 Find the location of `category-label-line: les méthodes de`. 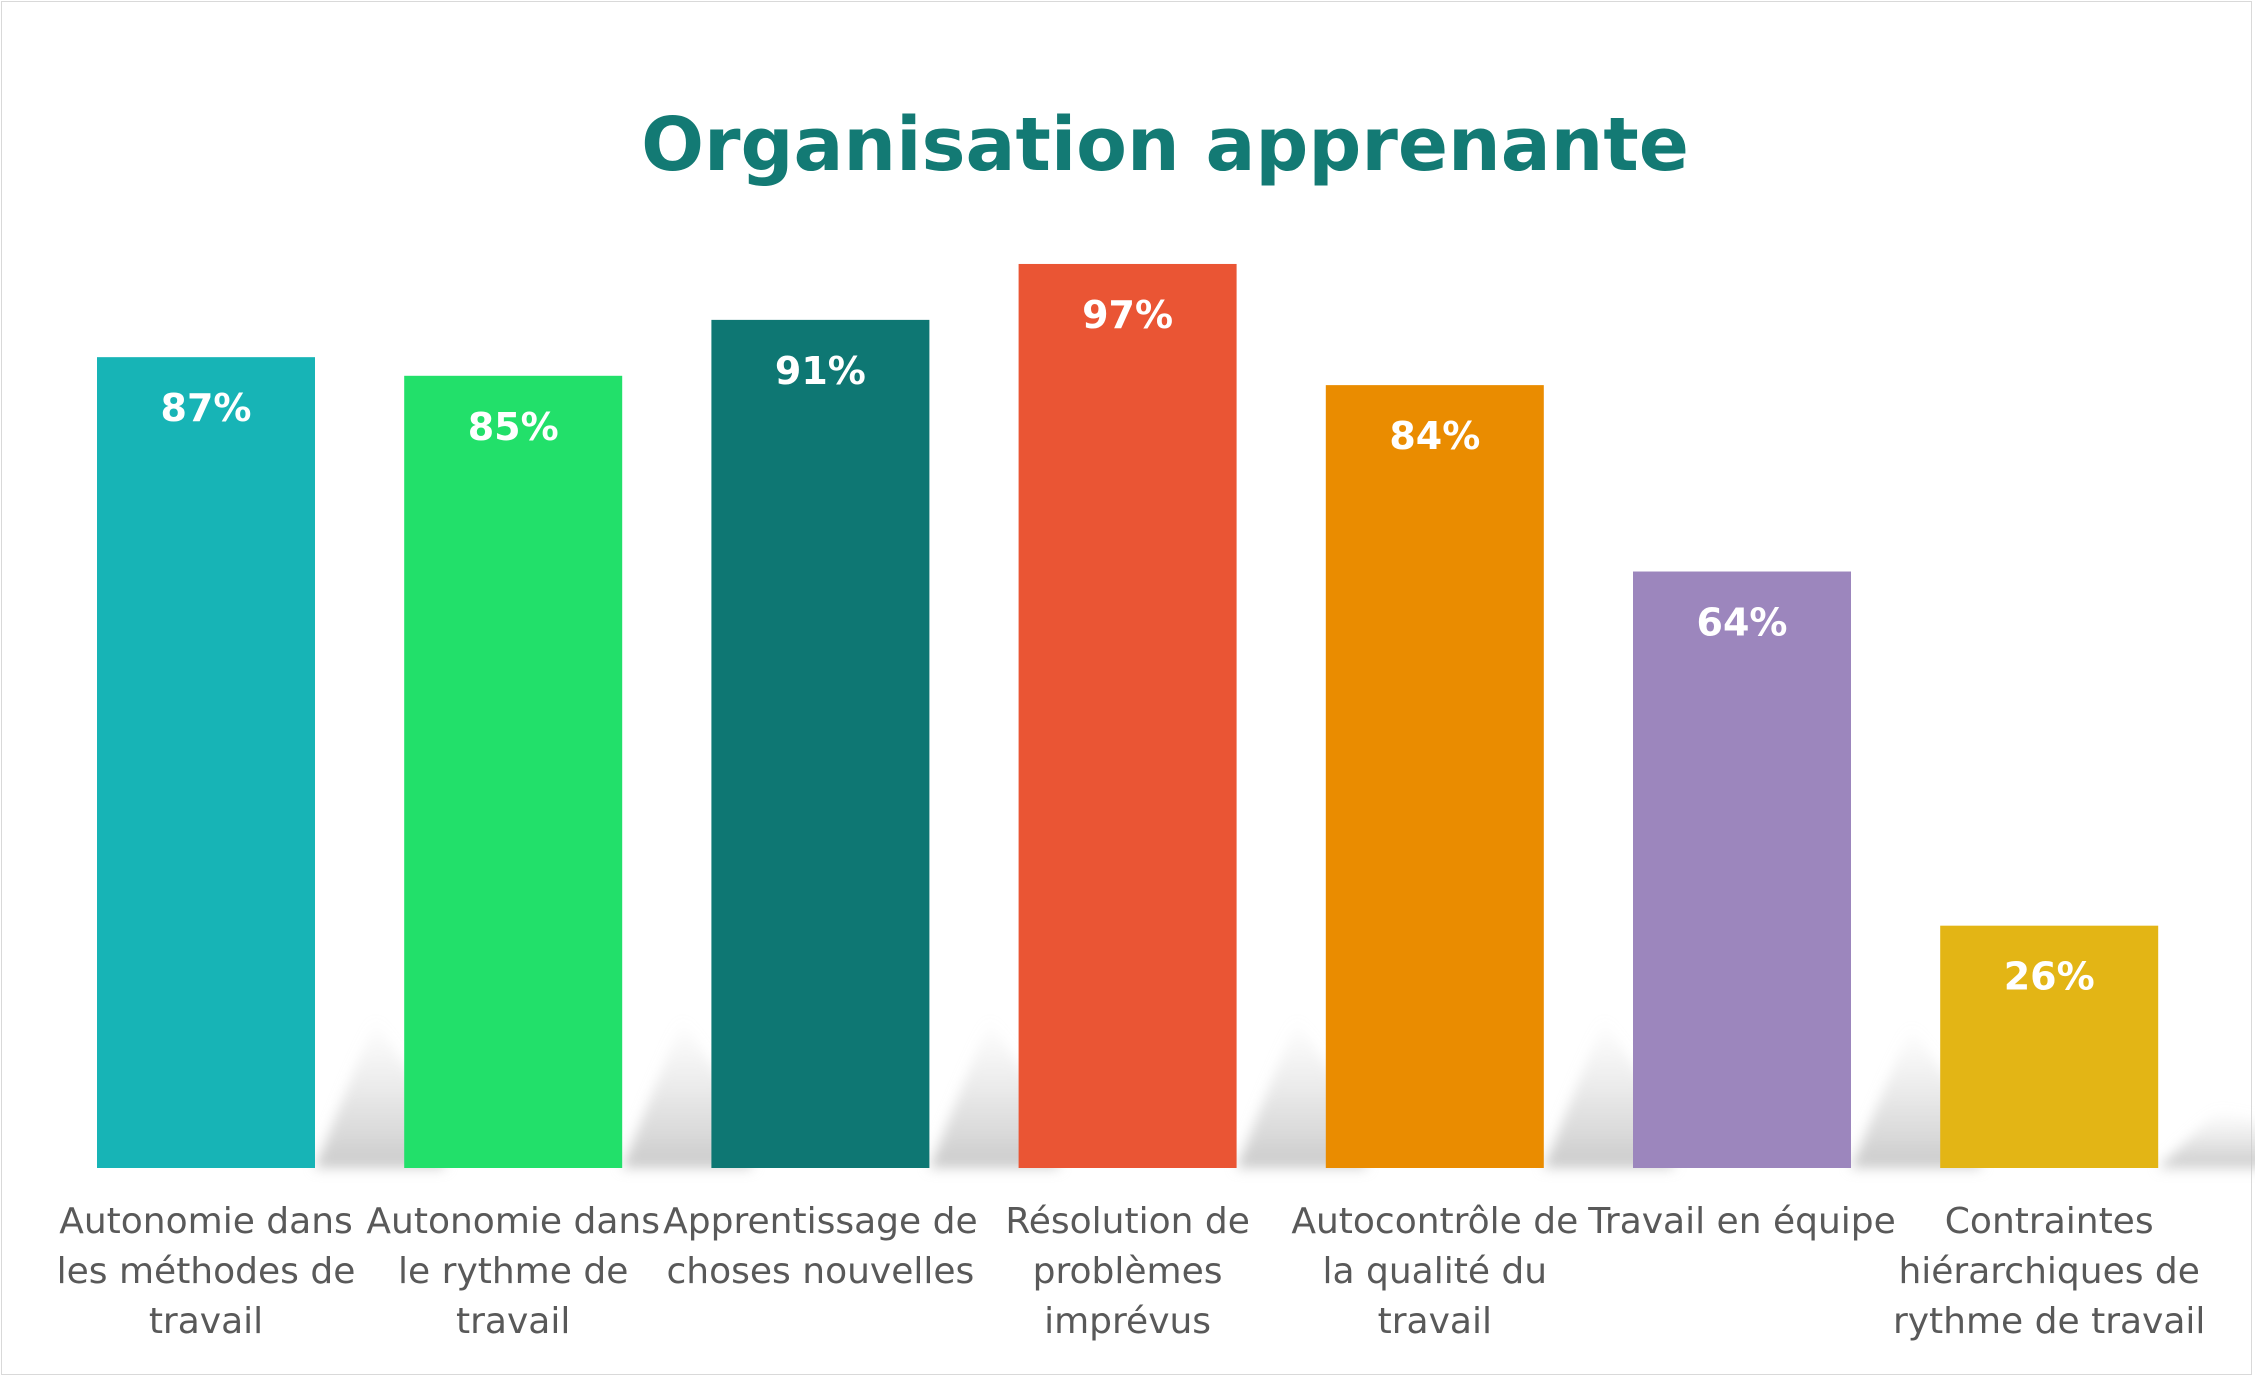

category-label-line: les méthodes de is located at coordinates (206, 1271).